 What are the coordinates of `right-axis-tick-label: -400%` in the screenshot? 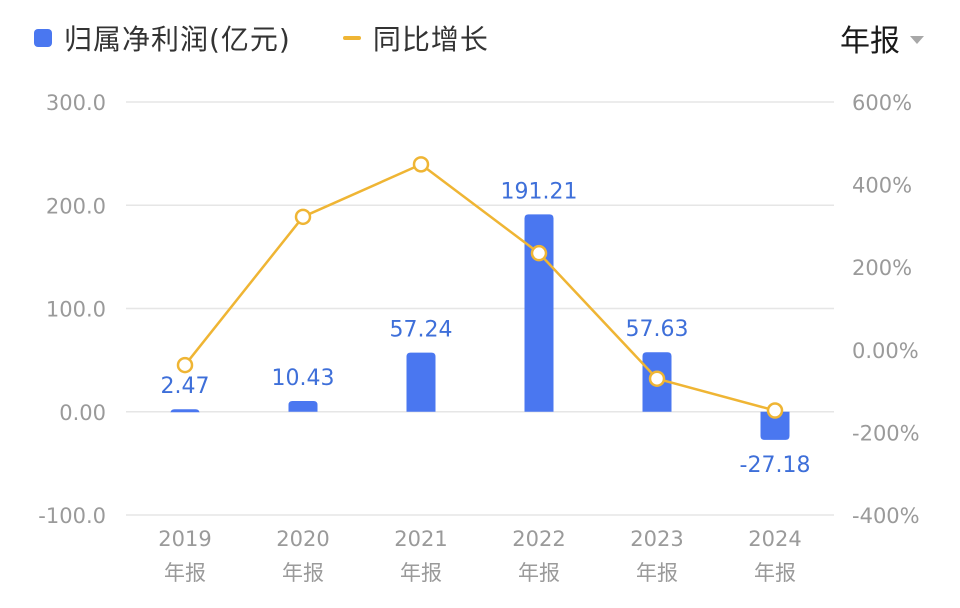 It's located at (886, 516).